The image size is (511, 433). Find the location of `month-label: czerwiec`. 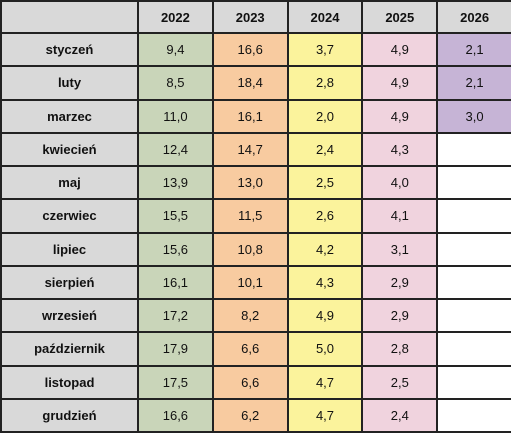

month-label: czerwiec is located at coordinates (69, 216).